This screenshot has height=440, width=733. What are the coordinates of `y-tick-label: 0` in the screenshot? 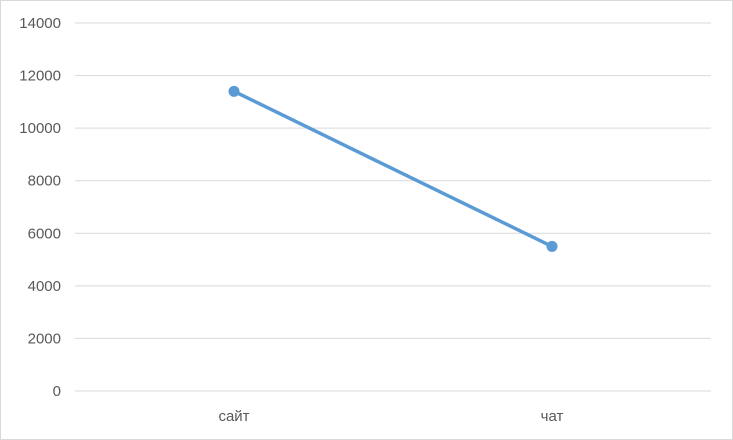 It's located at (57, 391).